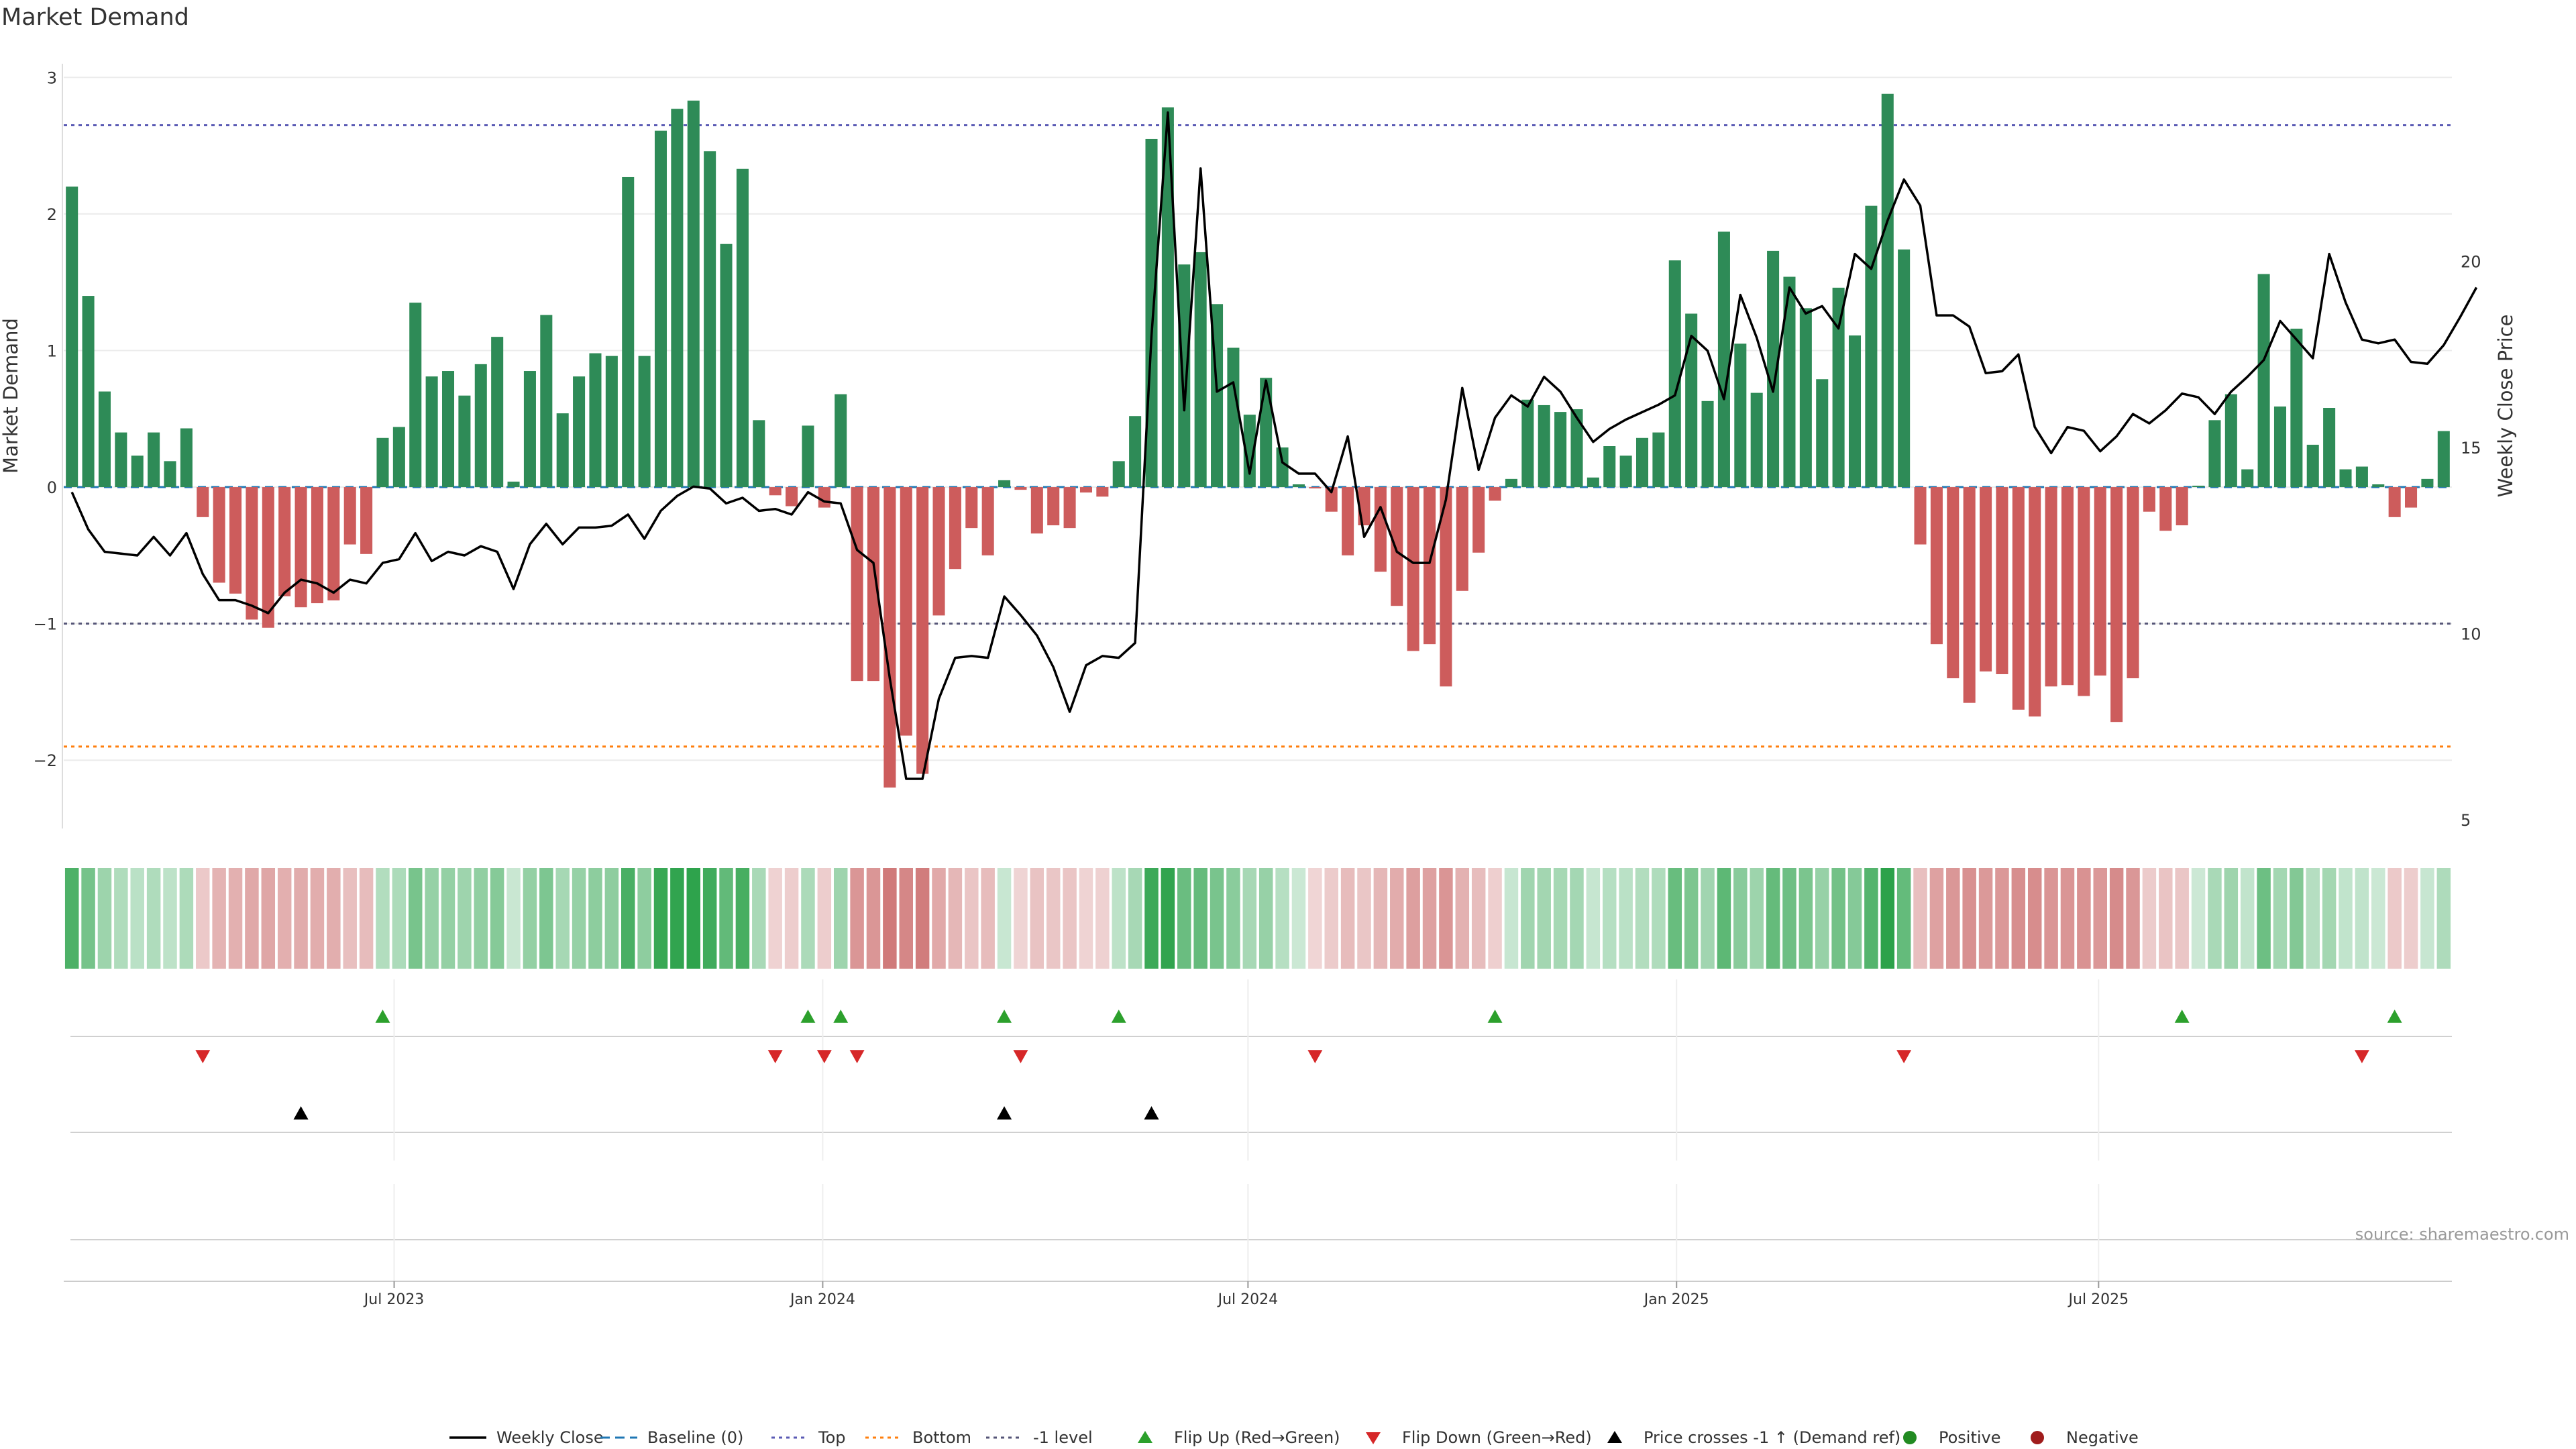 This screenshot has width=2576, height=1449. I want to click on y-tick-left: 1, so click(52, 351).